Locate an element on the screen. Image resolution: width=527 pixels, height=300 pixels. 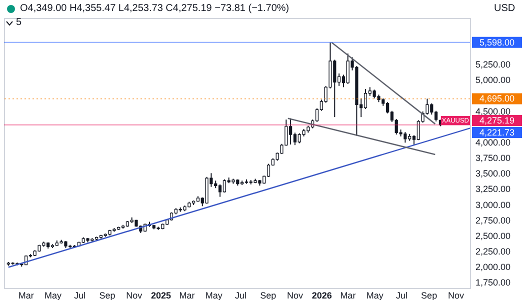
y-tick-label: 3,000.00 is located at coordinates (493, 205).